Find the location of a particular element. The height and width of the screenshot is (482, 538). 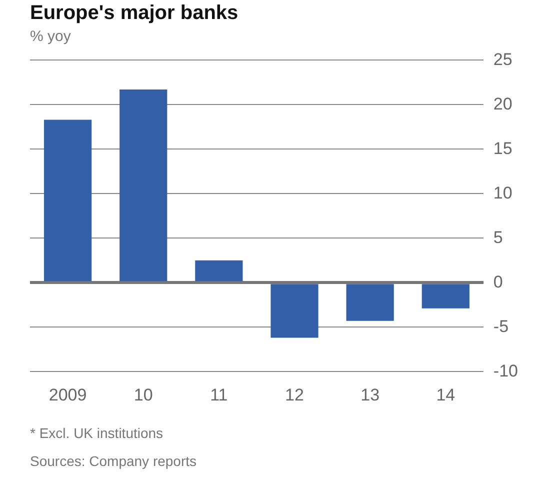

x-tick-label: 13 is located at coordinates (370, 394).